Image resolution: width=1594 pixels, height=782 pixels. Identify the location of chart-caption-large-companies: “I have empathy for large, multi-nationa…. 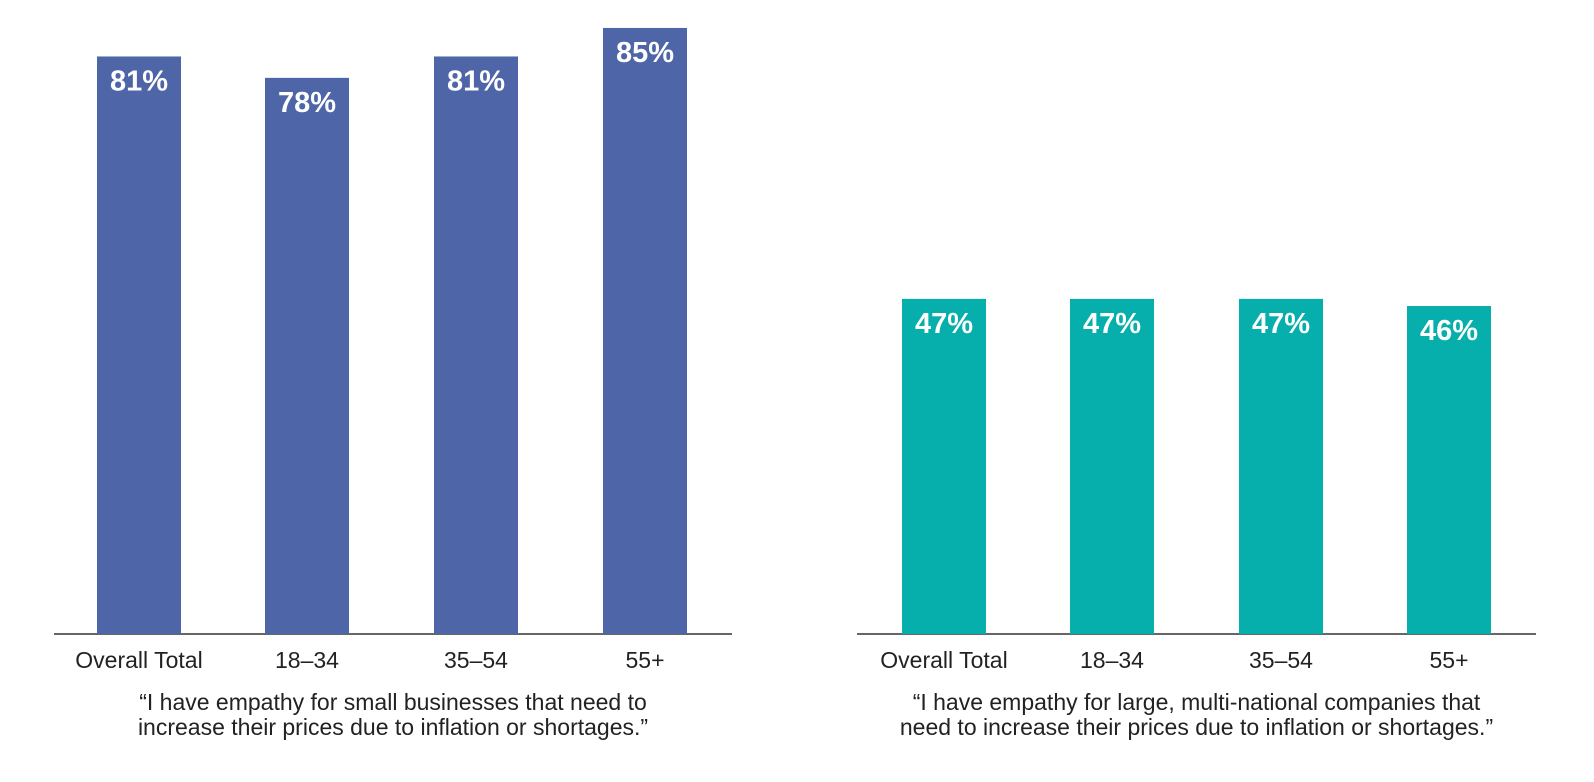
(1196, 715).